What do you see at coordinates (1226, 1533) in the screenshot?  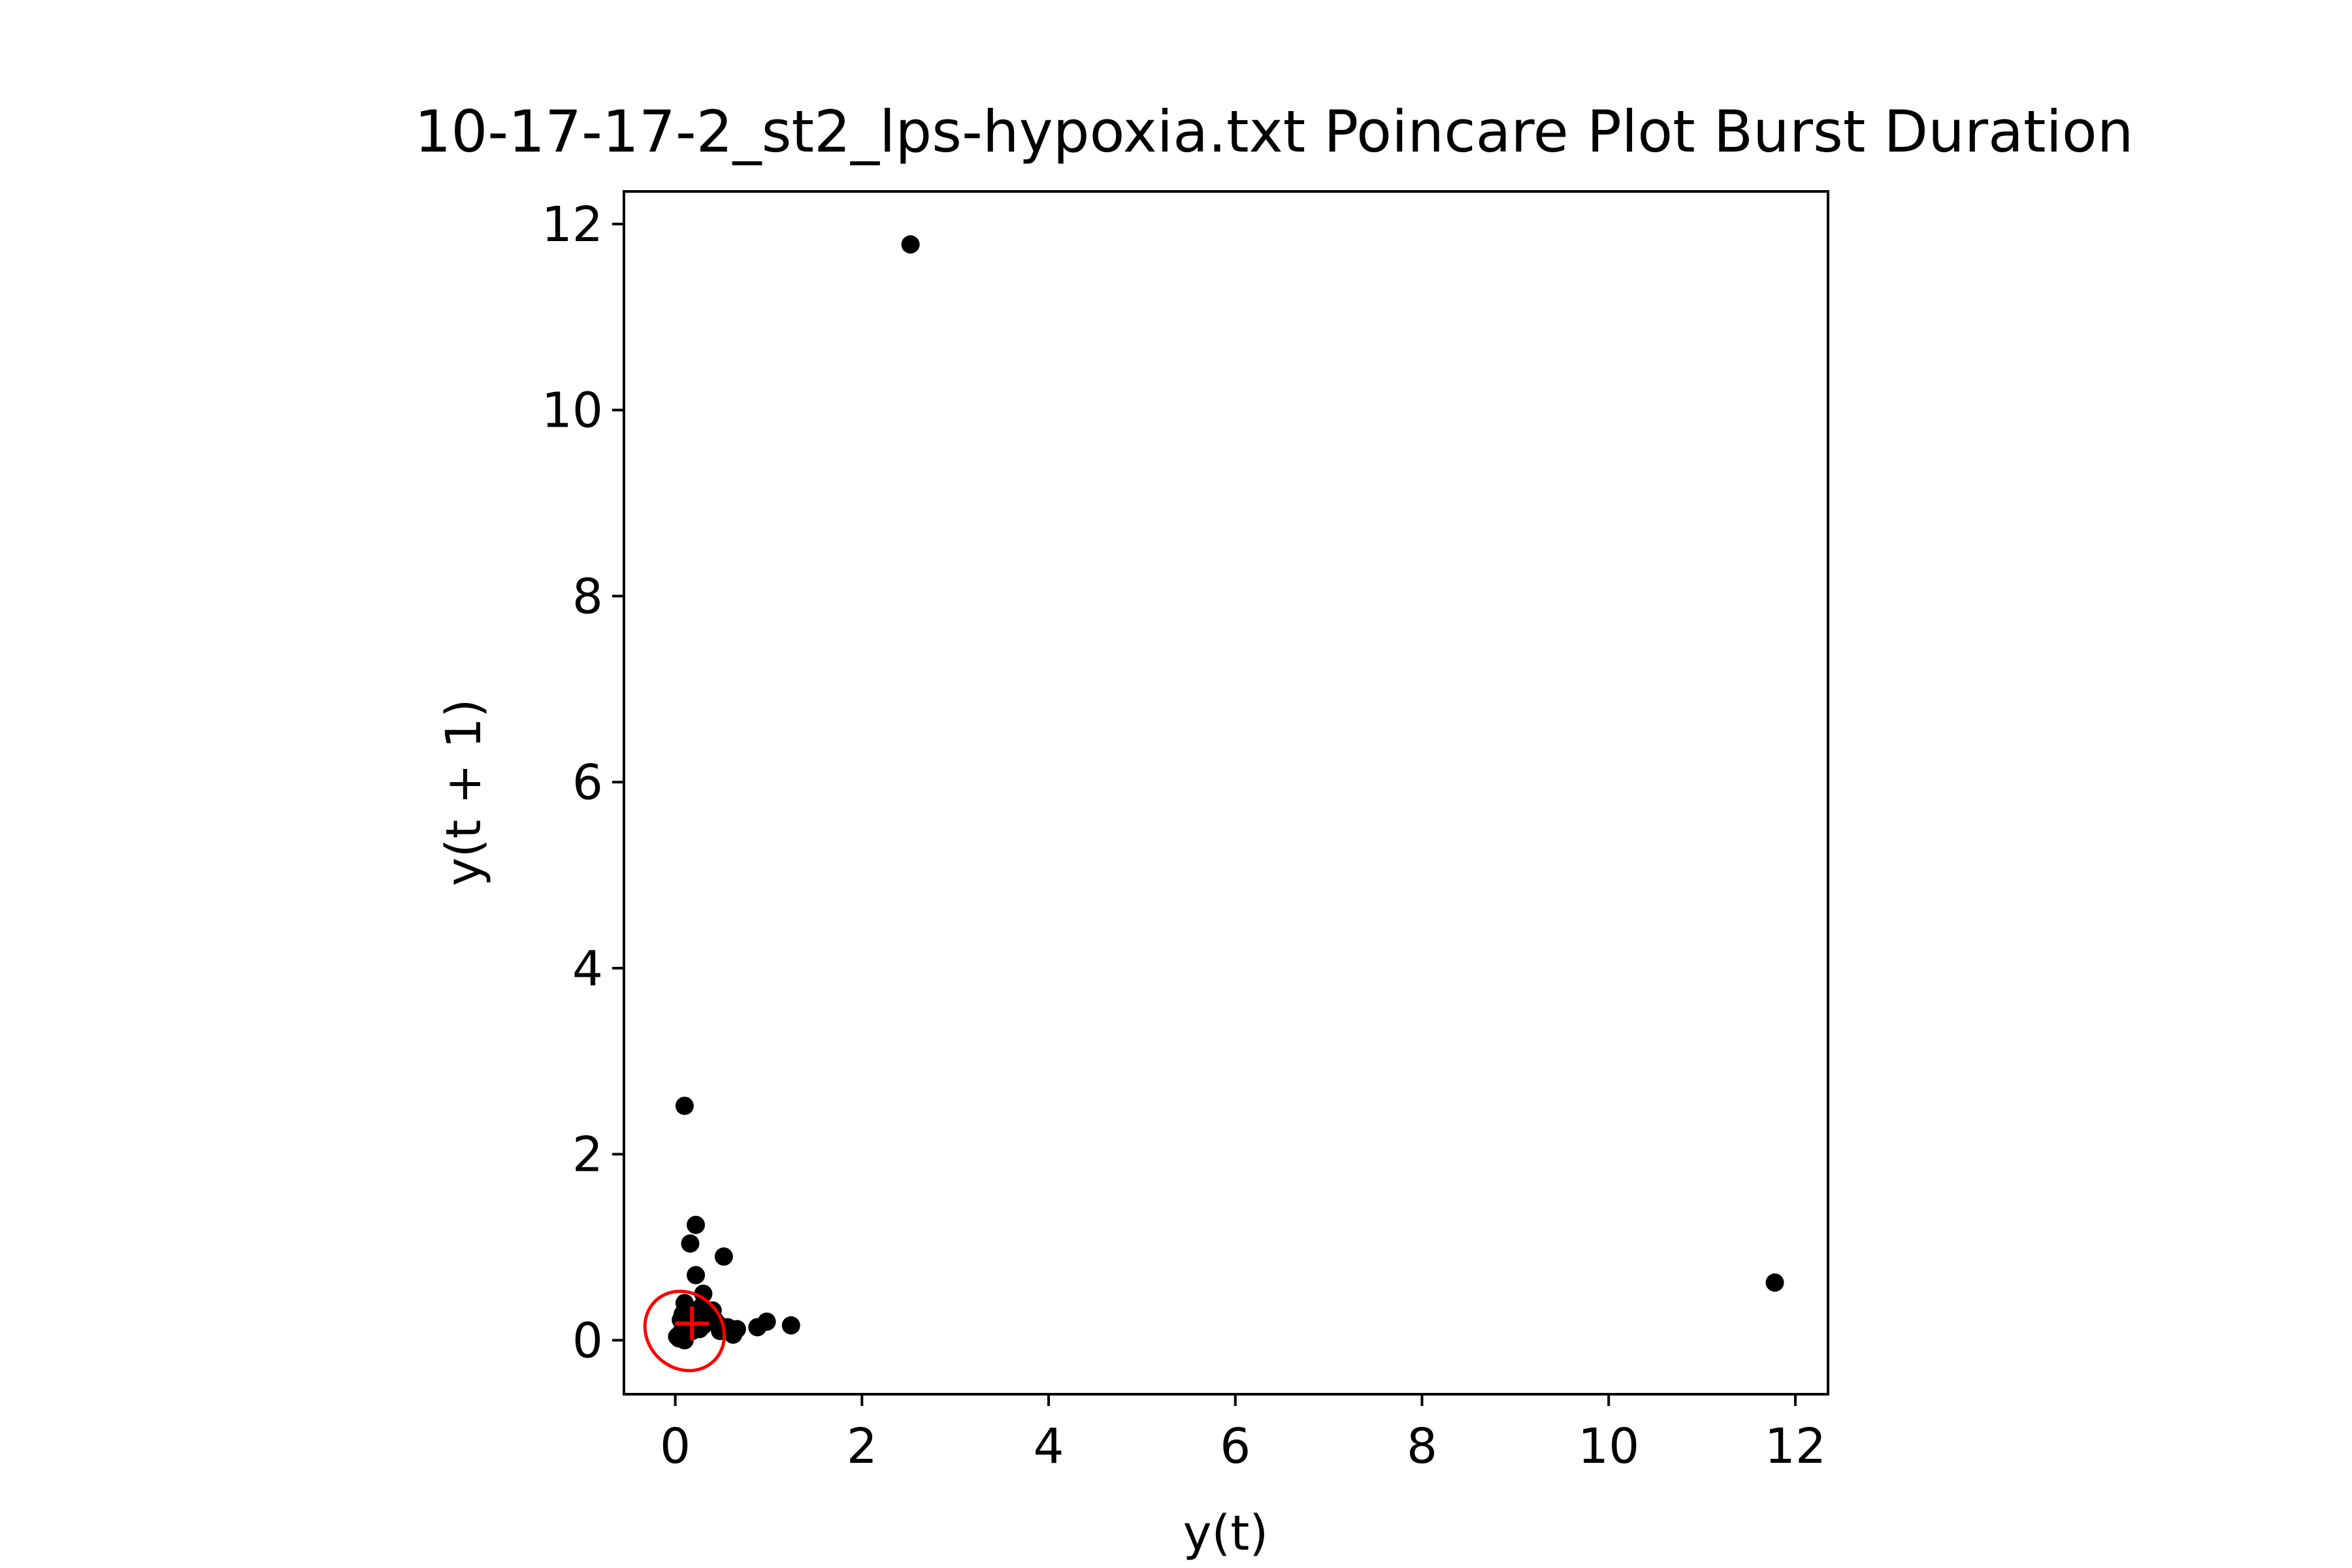 I see `x-axis-label: y(t)` at bounding box center [1226, 1533].